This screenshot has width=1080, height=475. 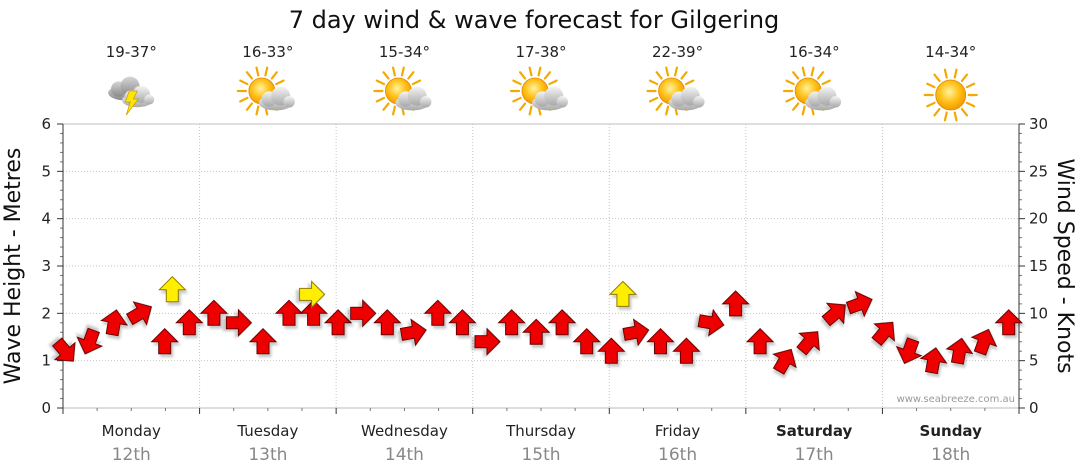 I want to click on right-tick-label: 20, so click(x=1038, y=219).